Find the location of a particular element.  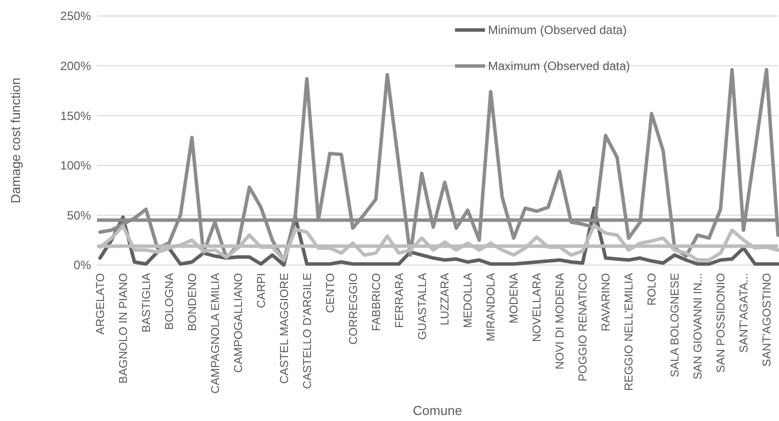

x-tick-label: GUASTALLA is located at coordinates (422, 306).